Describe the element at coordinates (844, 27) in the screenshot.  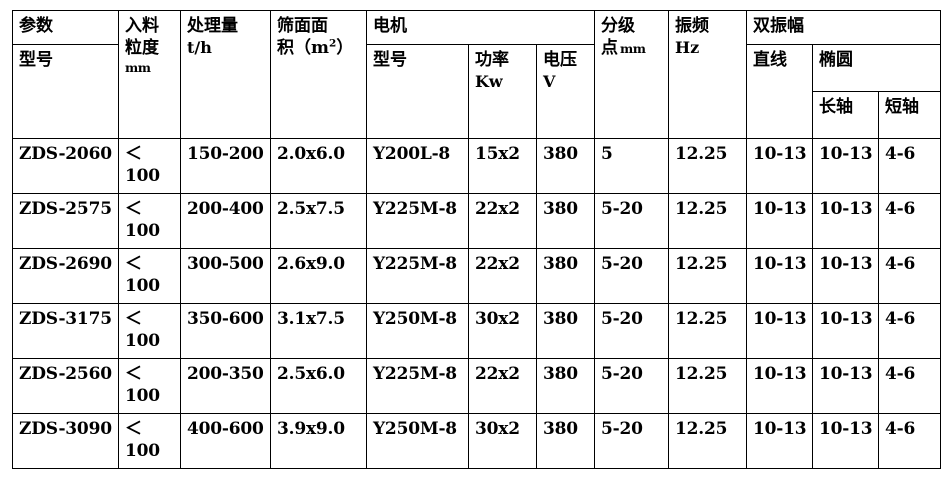
I see `header-double-amplitude-group: 双振幅` at that location.